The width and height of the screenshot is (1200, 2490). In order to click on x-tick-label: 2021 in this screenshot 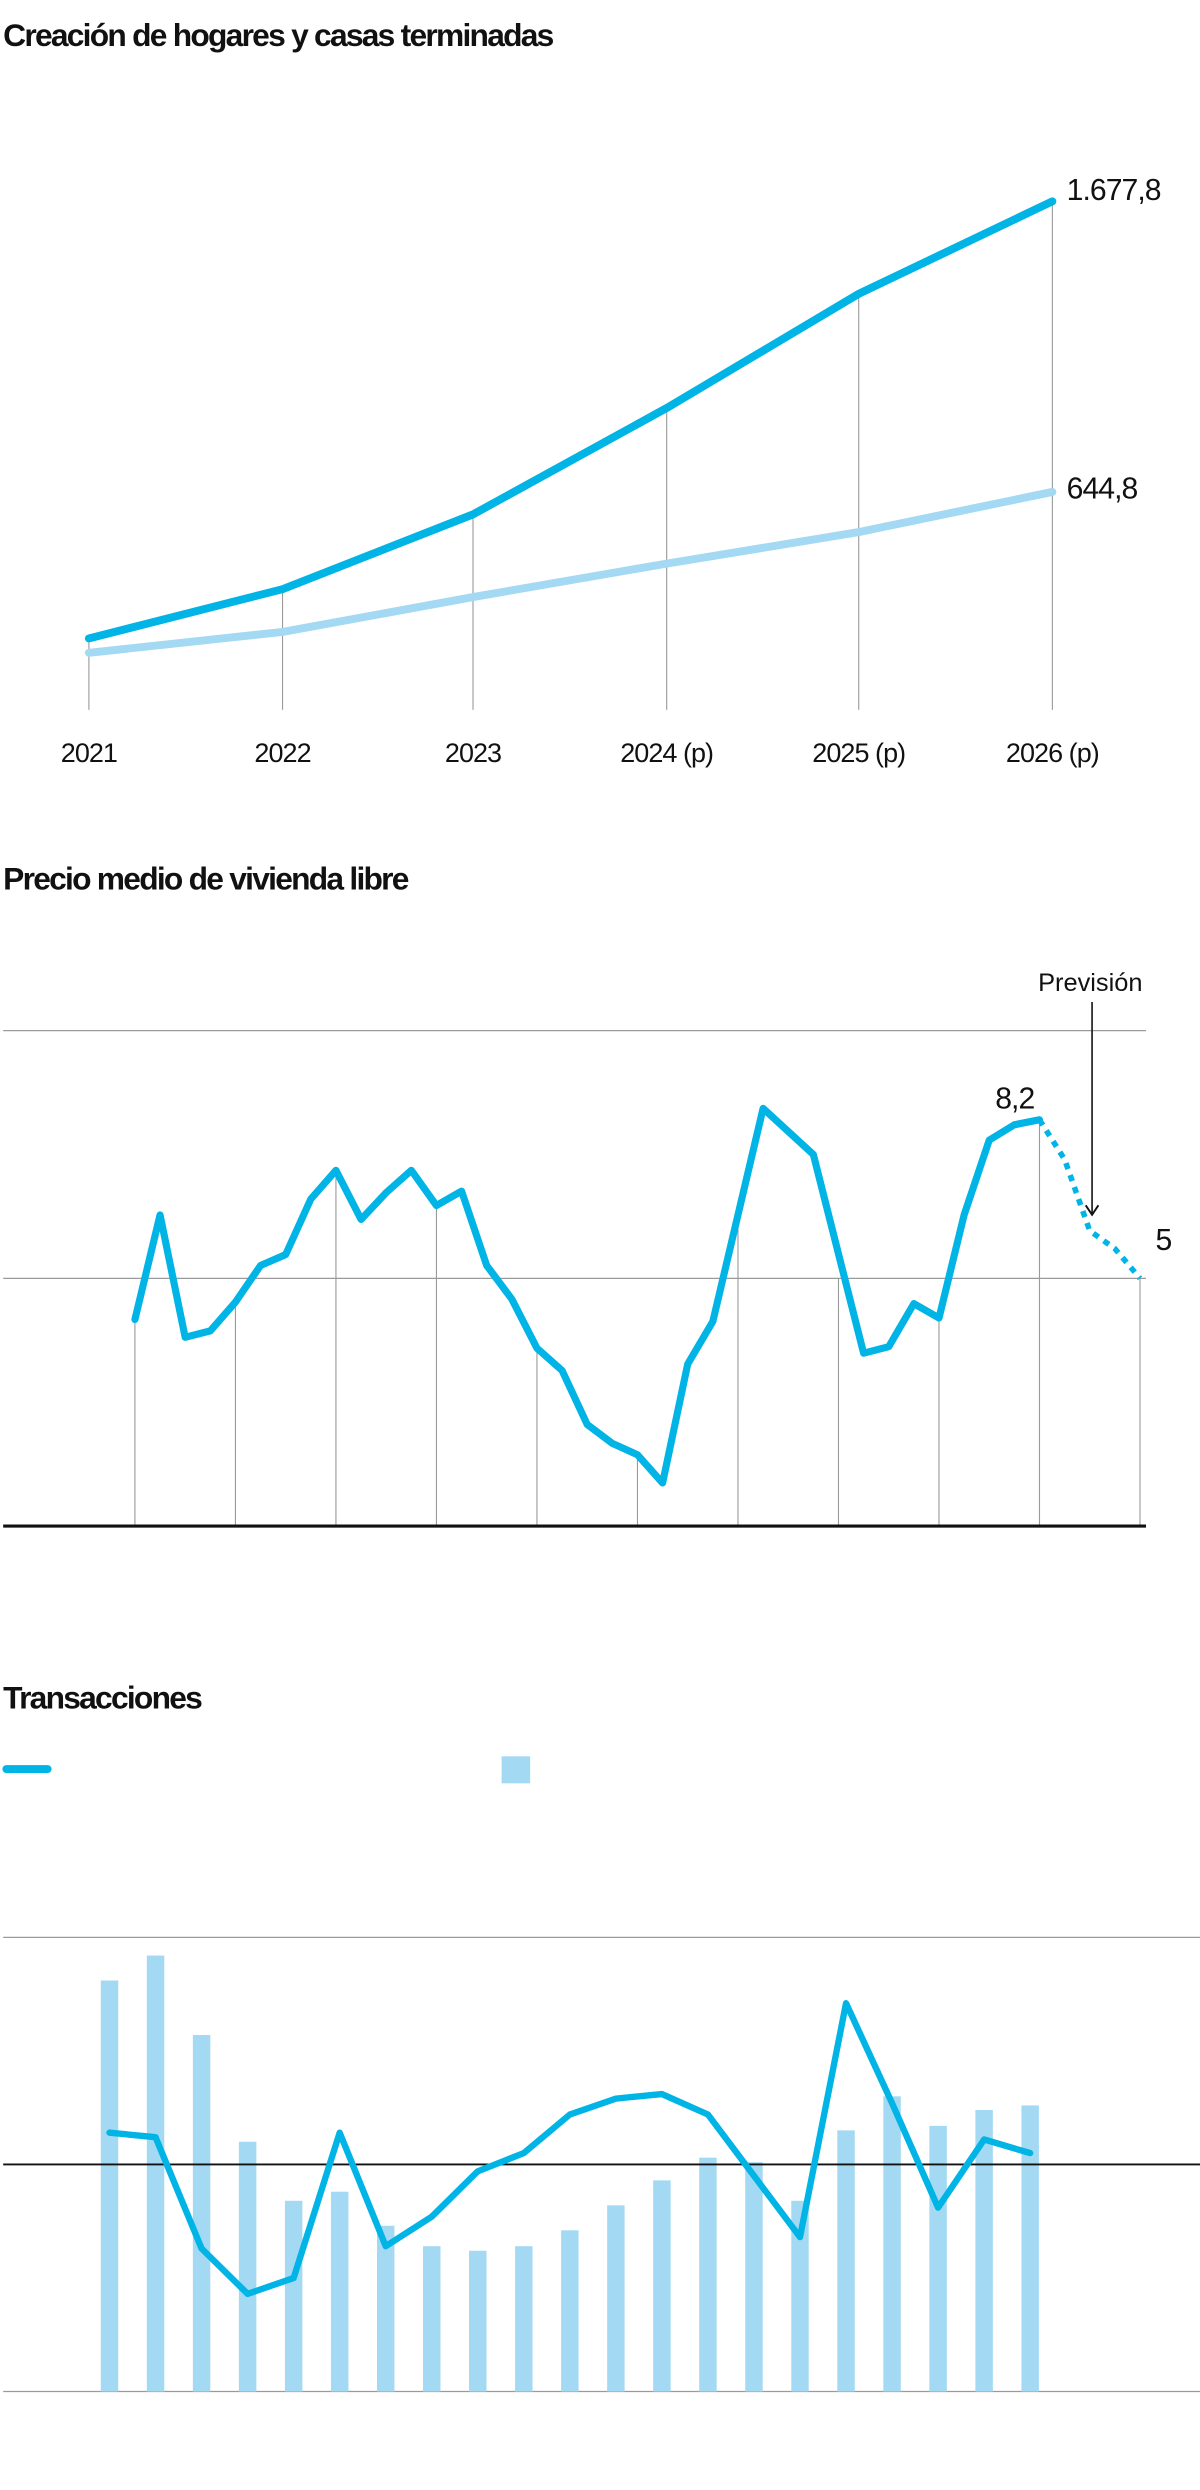, I will do `click(89, 753)`.